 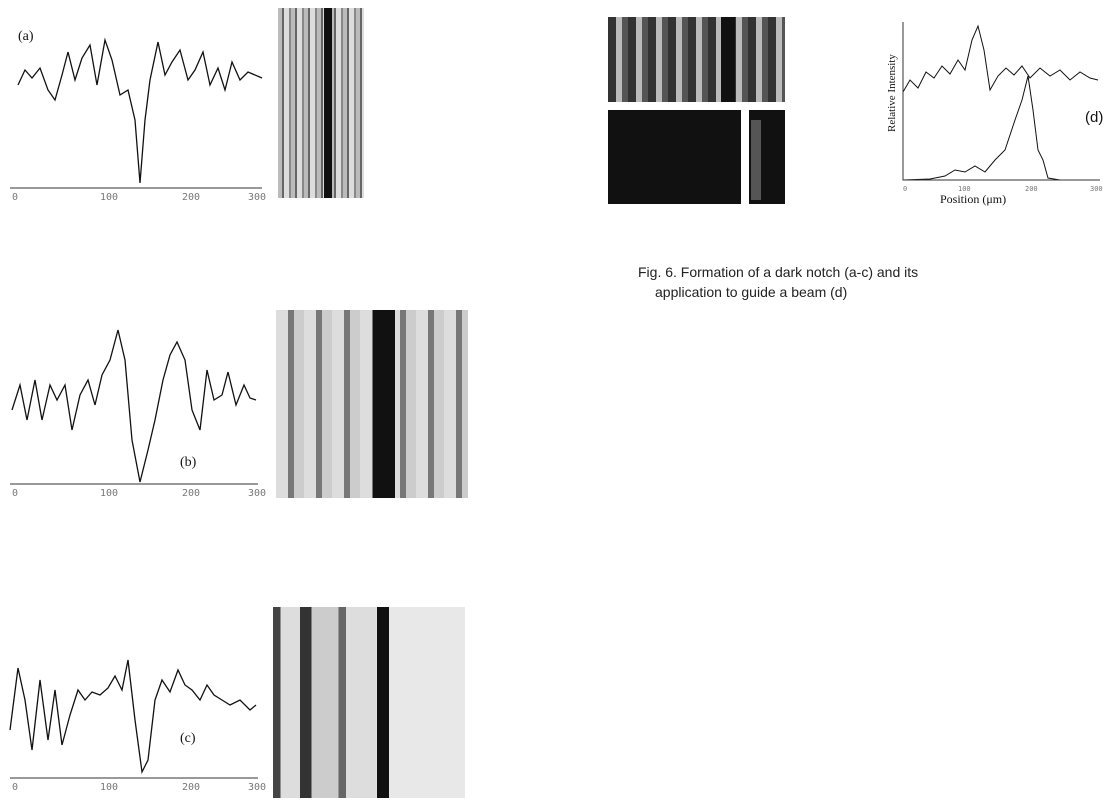 What do you see at coordinates (696, 59) in the screenshot?
I see `image-d-top` at bounding box center [696, 59].